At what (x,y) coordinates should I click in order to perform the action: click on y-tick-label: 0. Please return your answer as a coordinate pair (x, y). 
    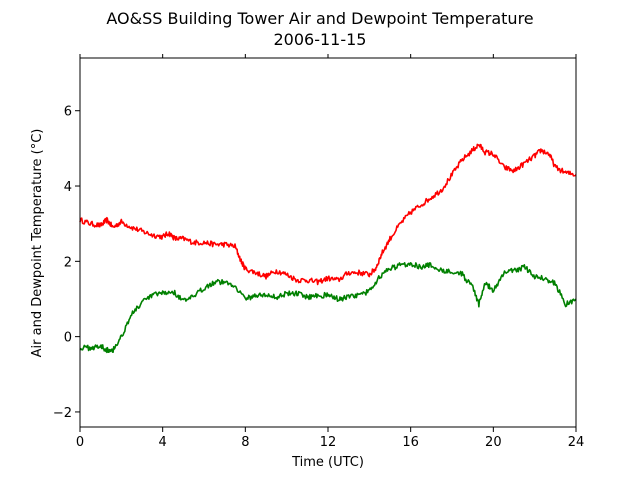
    Looking at the image, I should click on (68, 338).